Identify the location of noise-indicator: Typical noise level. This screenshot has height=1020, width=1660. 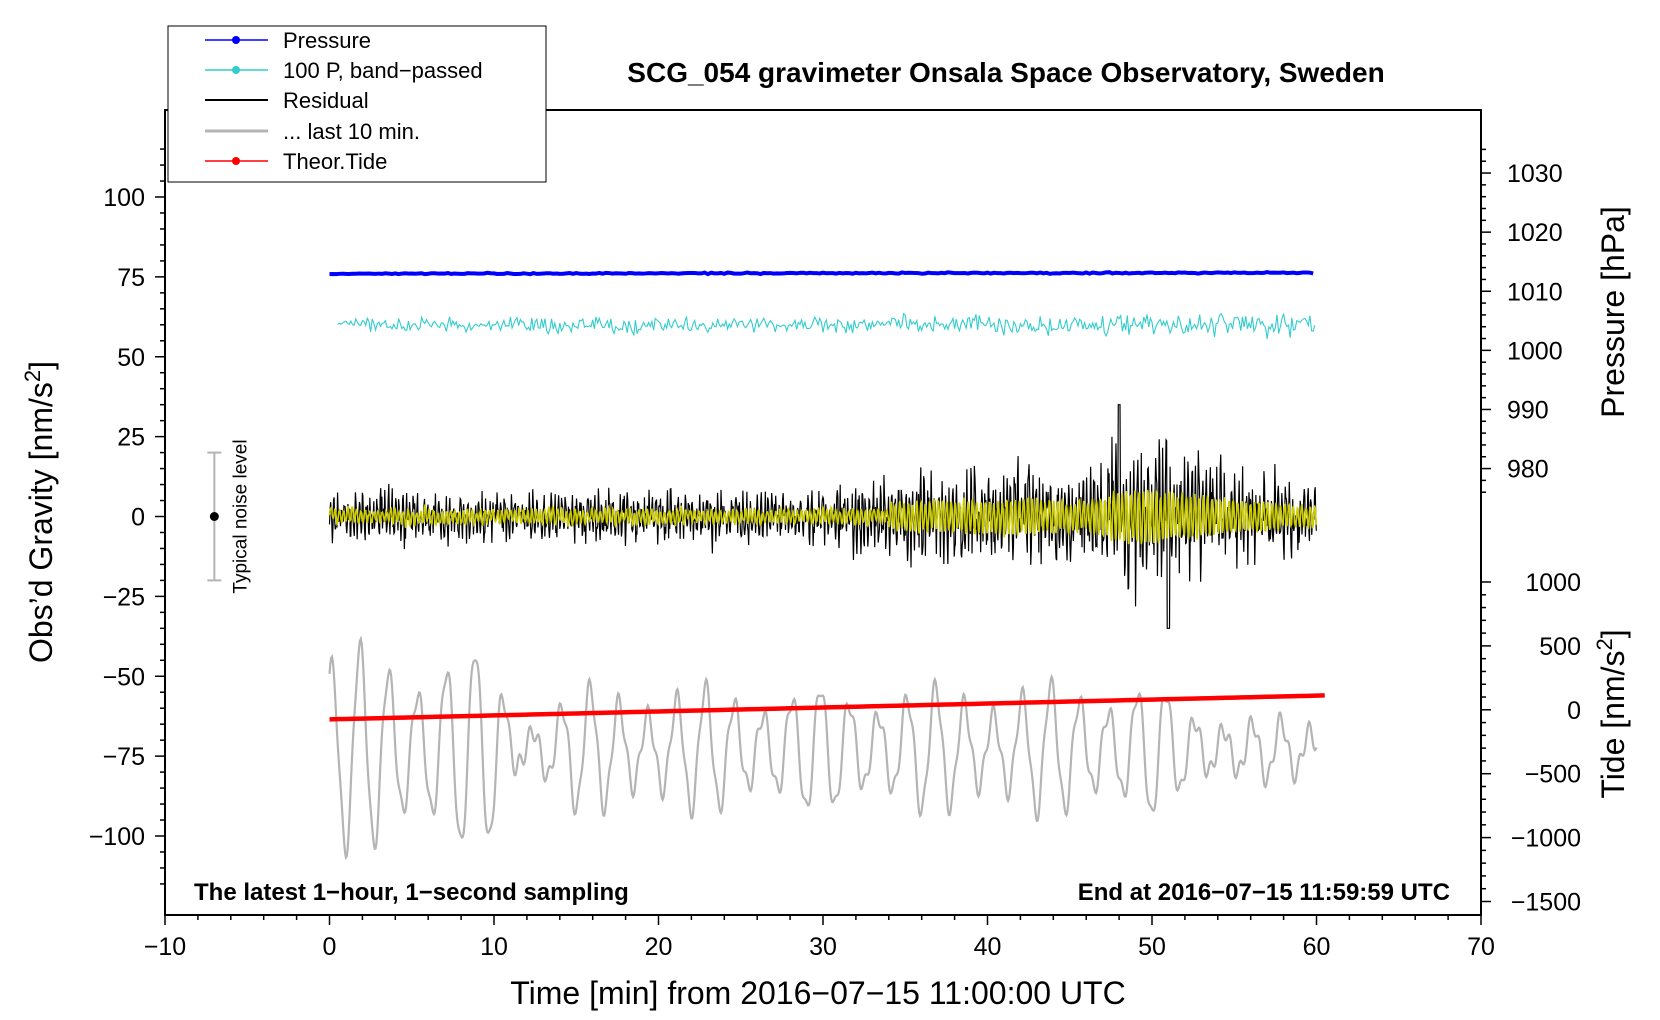
(229, 516).